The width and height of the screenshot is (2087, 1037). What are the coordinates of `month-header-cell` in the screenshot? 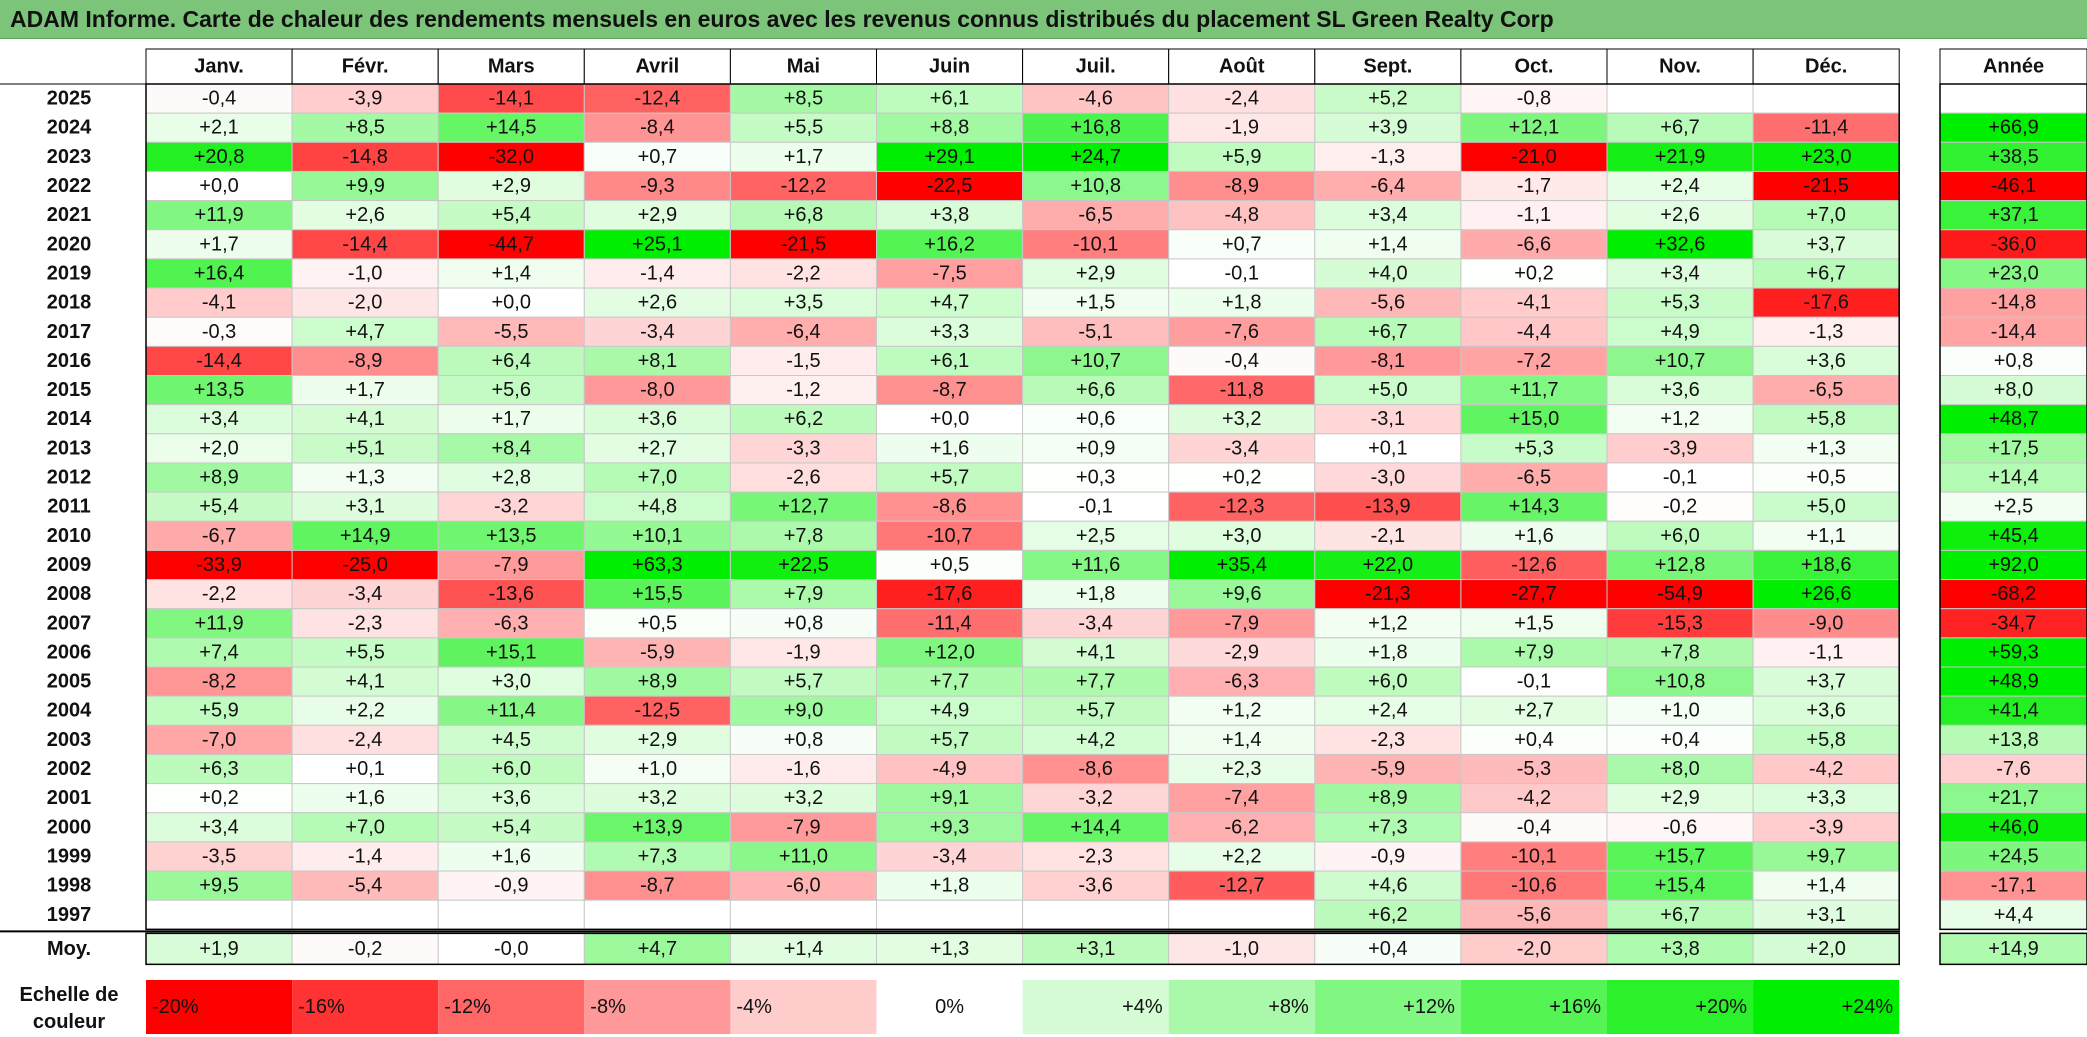 It's located at (803, 66).